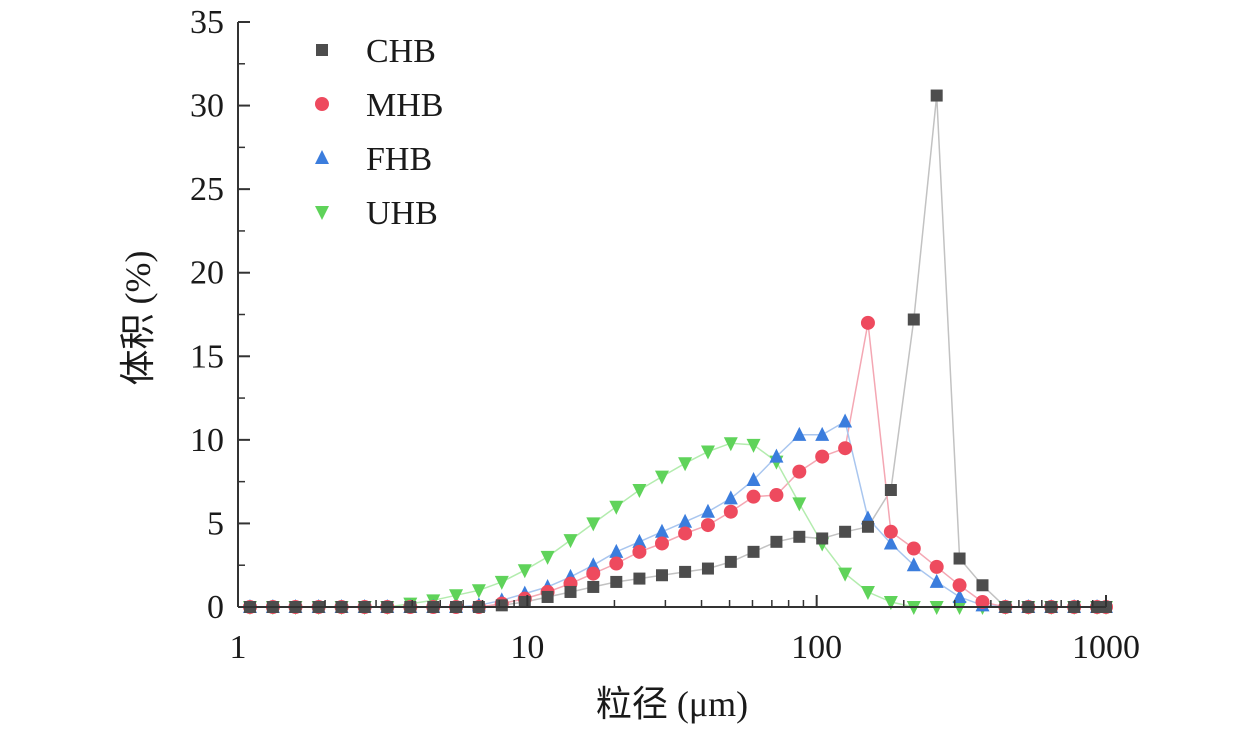 The image size is (1260, 732). Describe the element at coordinates (207, 106) in the screenshot. I see `y-tick-label: 30` at that location.